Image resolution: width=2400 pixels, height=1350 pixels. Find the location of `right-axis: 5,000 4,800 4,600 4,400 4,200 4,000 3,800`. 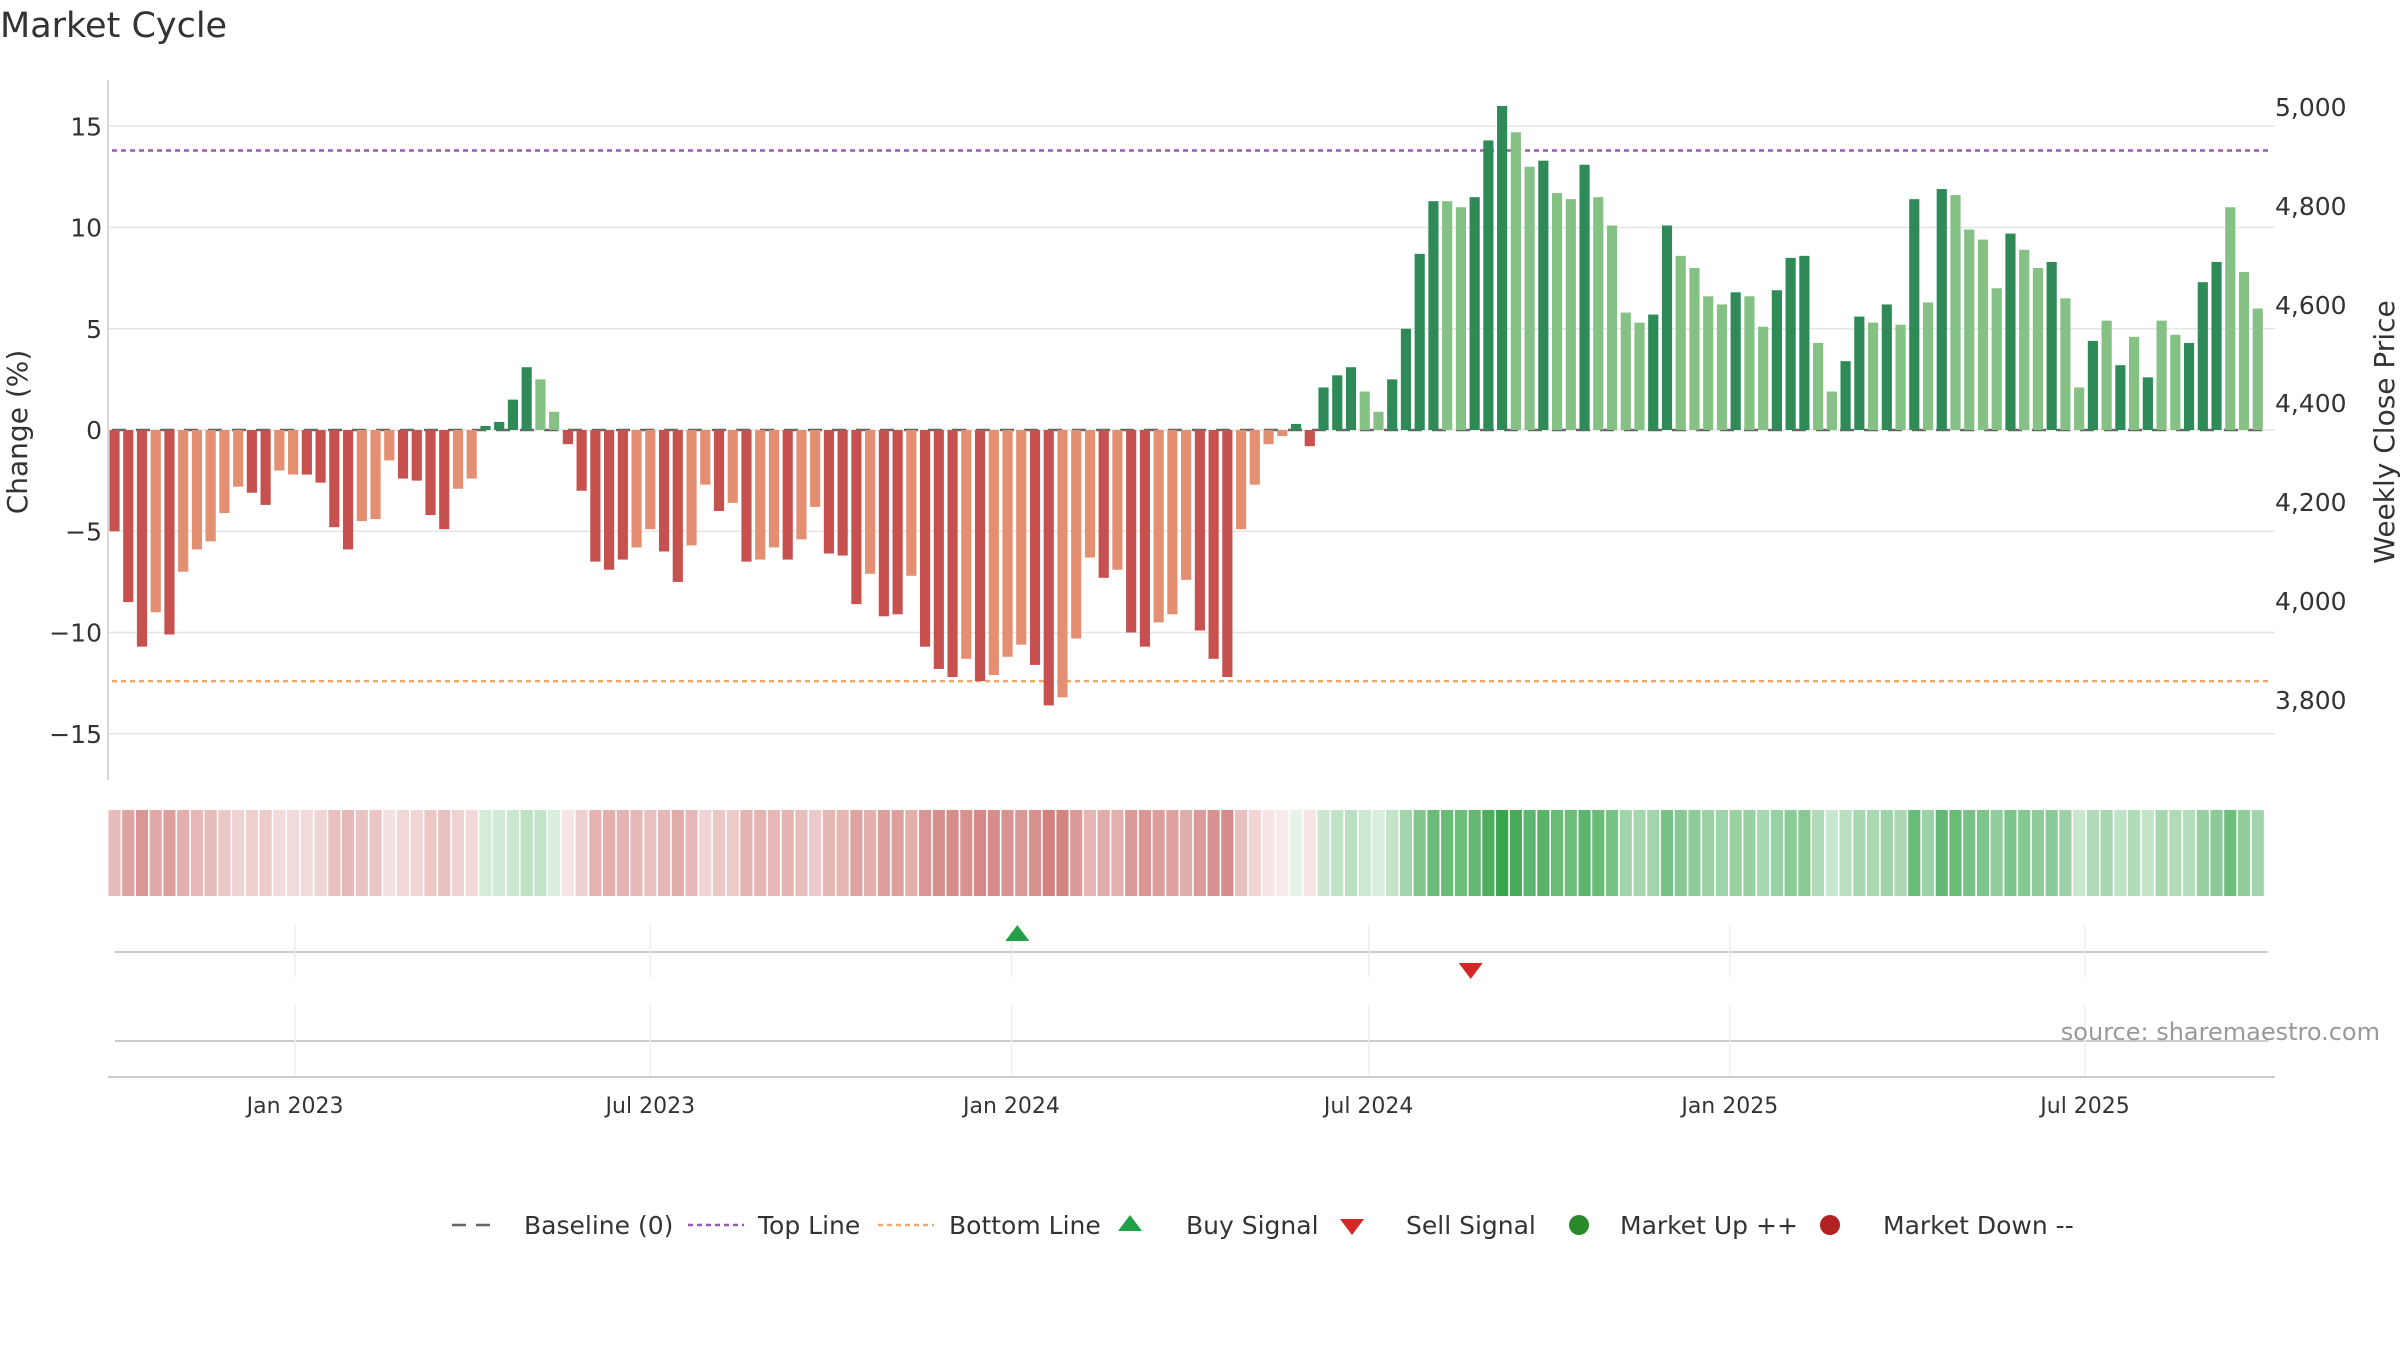

right-axis: 5,000 4,800 4,600 4,400 4,200 4,000 3,800 is located at coordinates (2311, 404).